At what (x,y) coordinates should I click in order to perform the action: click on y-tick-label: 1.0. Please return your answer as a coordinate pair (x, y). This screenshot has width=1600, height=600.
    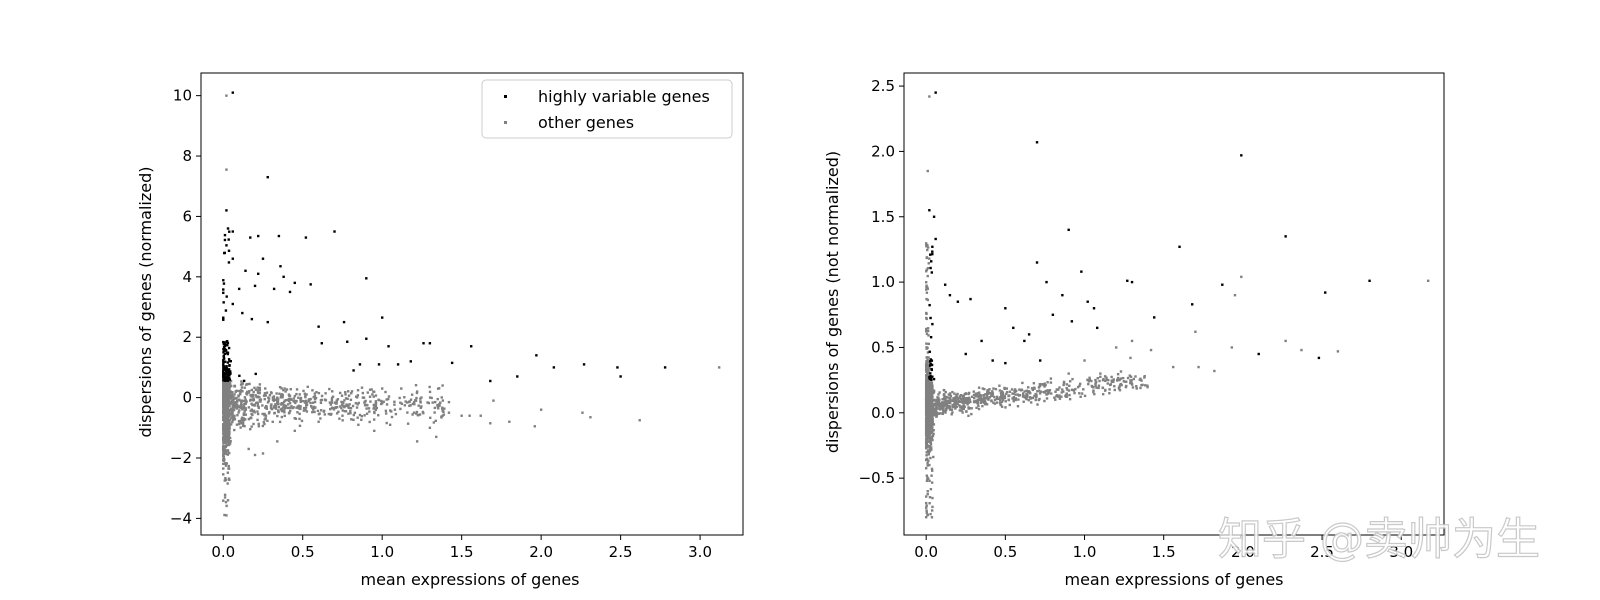
    Looking at the image, I should click on (883, 282).